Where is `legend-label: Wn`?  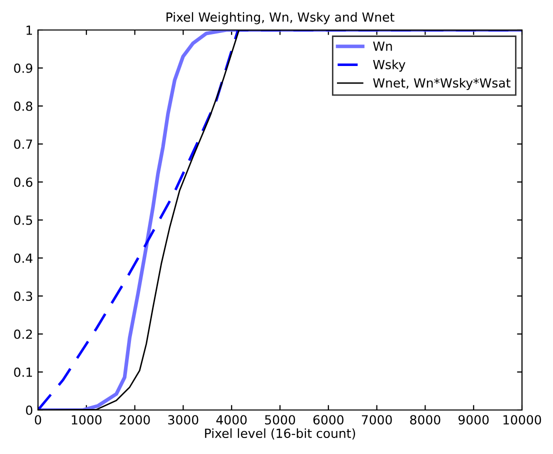 legend-label: Wn is located at coordinates (382, 46).